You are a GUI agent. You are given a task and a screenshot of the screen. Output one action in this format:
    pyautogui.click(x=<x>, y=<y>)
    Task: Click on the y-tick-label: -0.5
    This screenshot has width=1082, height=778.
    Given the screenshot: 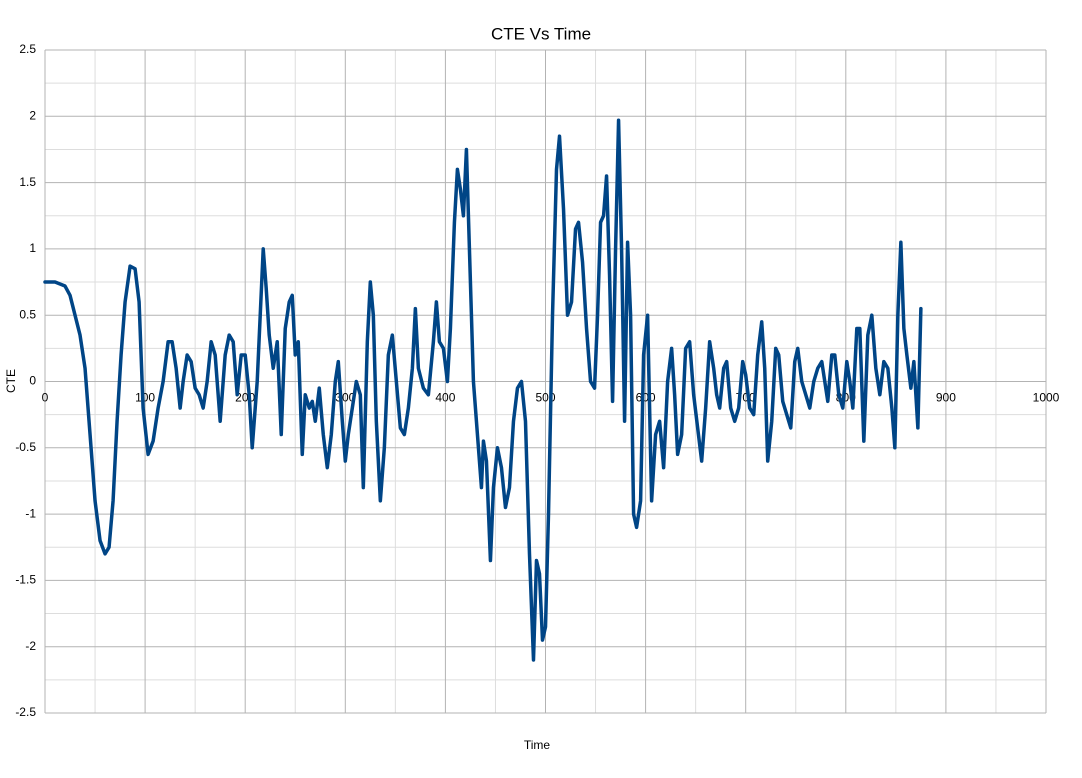 What is the action you would take?
    pyautogui.click(x=25, y=447)
    